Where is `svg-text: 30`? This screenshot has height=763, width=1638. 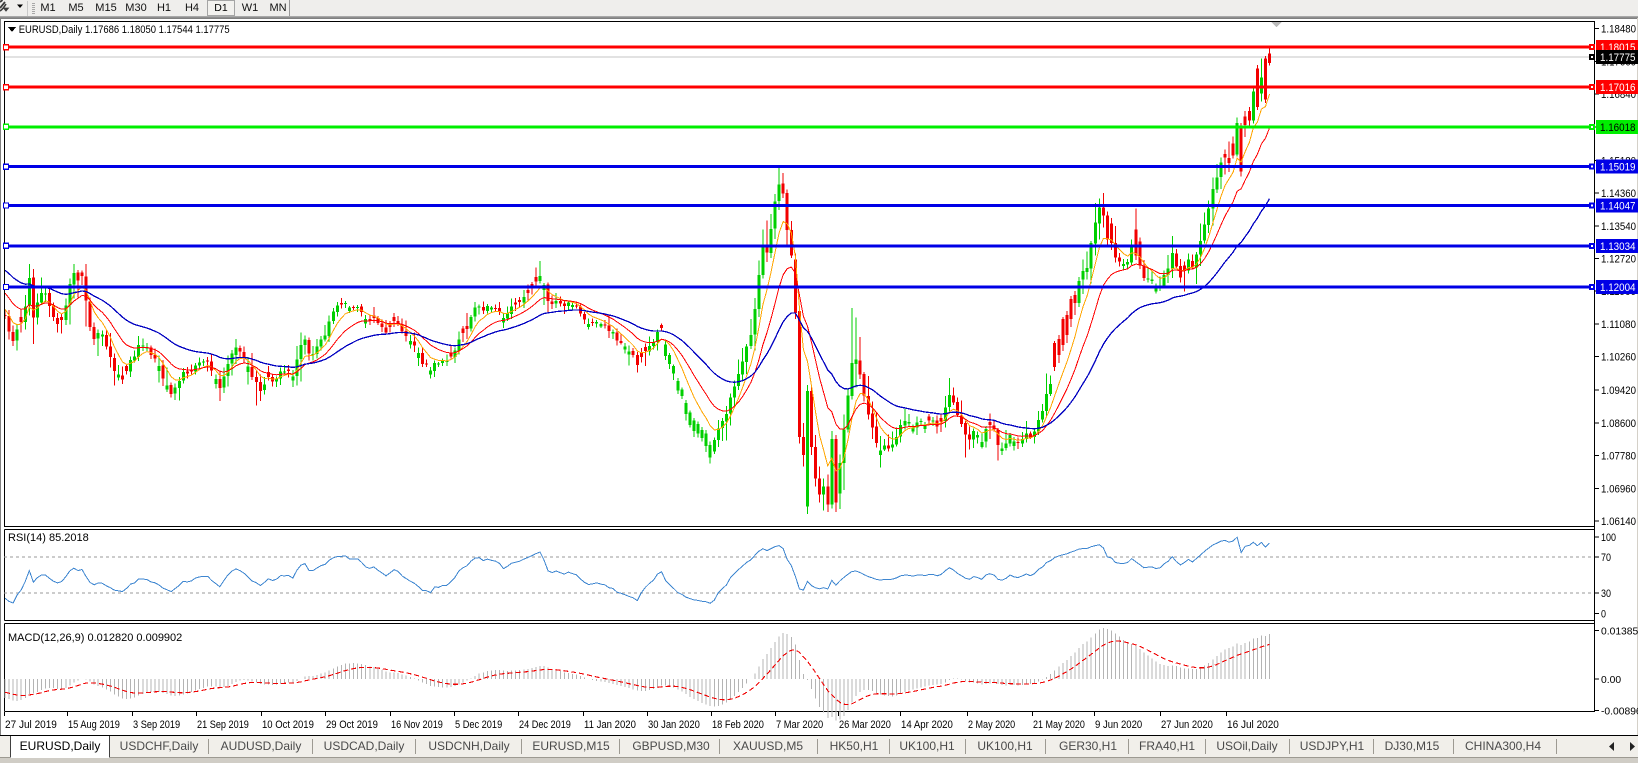 svg-text: 30 is located at coordinates (1606, 594).